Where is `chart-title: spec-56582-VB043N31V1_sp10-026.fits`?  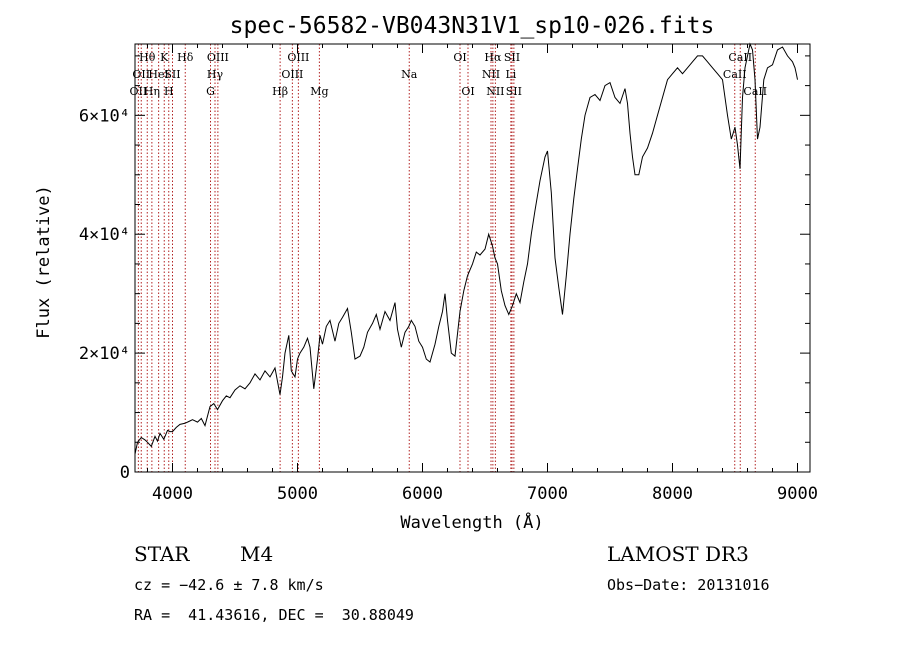 chart-title: spec-56582-VB043N31V1_sp10-026.fits is located at coordinates (472, 26).